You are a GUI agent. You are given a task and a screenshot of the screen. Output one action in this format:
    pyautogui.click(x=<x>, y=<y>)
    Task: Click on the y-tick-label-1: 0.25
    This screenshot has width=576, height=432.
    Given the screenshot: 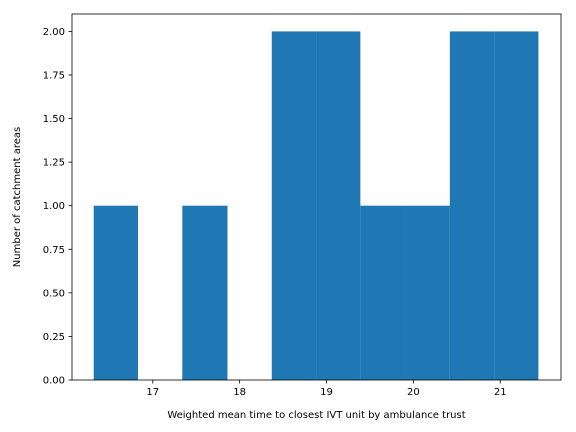 What is the action you would take?
    pyautogui.click(x=54, y=337)
    